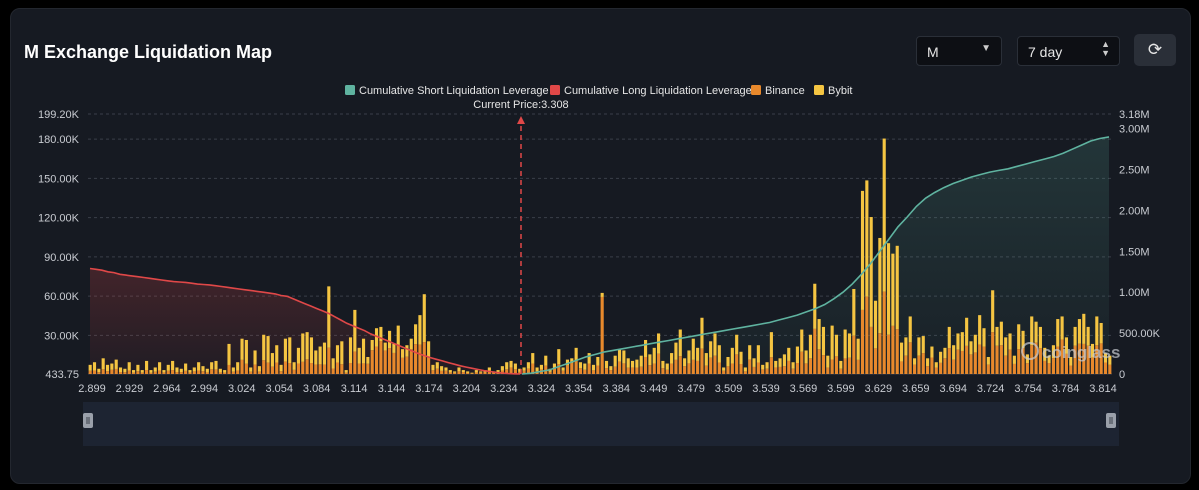 This screenshot has width=1199, height=490. What do you see at coordinates (658, 91) in the screenshot?
I see `legend-label: Cumulative Long Liquidation Leverage` at bounding box center [658, 91].